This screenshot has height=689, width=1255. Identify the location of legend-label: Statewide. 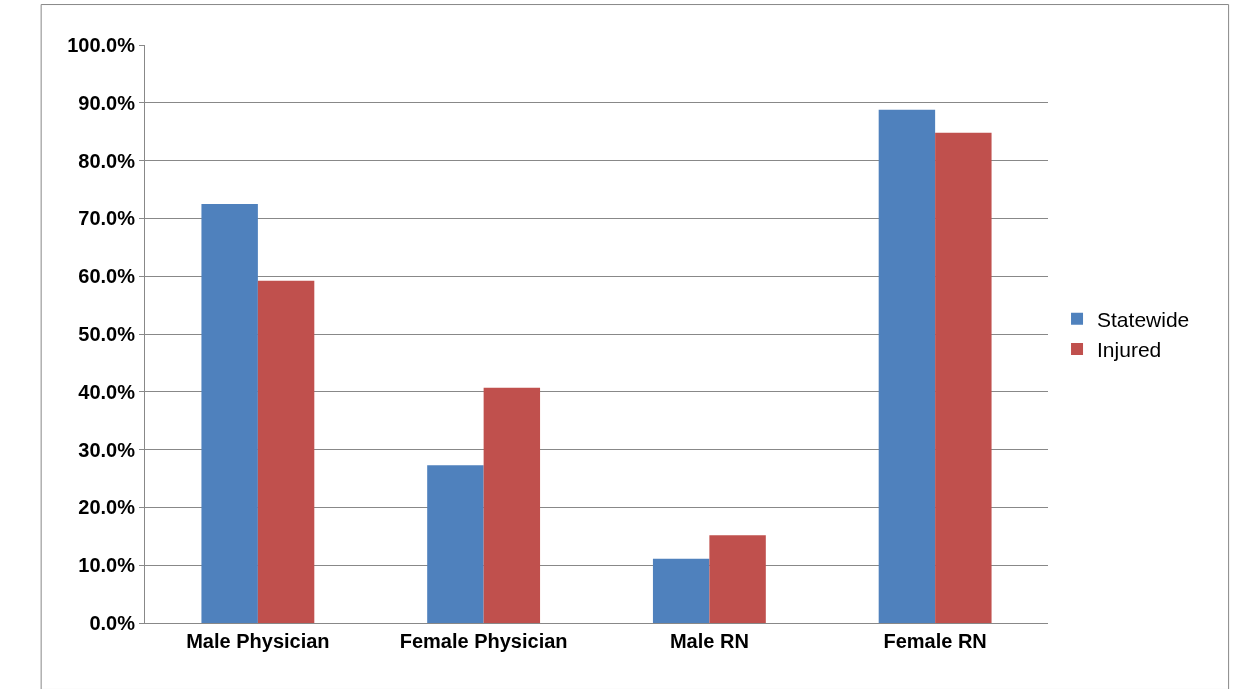
(1143, 319).